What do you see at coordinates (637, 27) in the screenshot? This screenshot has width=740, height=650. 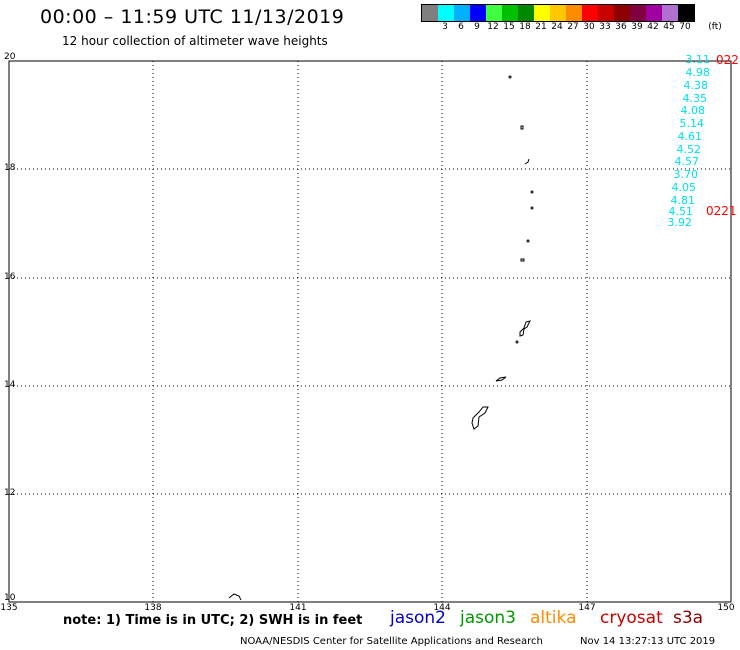 I see `legend-label: 39` at bounding box center [637, 27].